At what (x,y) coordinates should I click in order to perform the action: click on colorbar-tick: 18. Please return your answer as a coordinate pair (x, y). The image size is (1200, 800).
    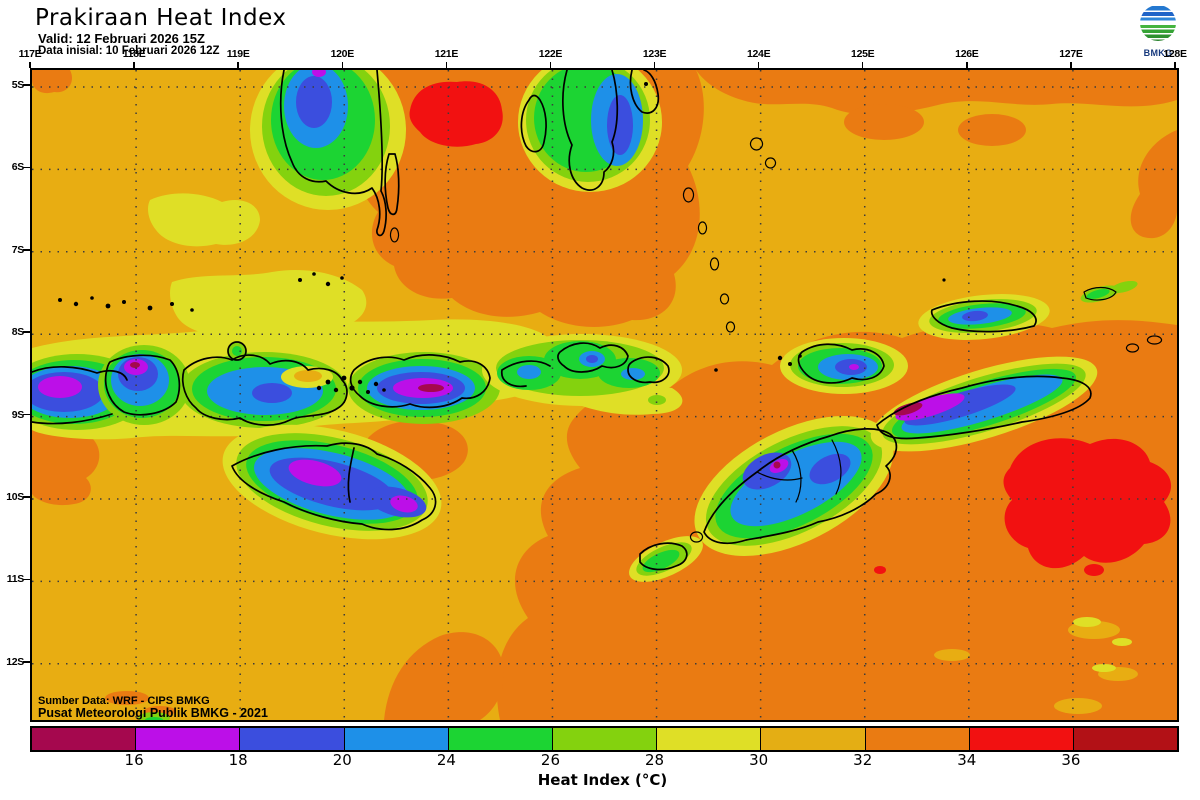
    Looking at the image, I should click on (238, 760).